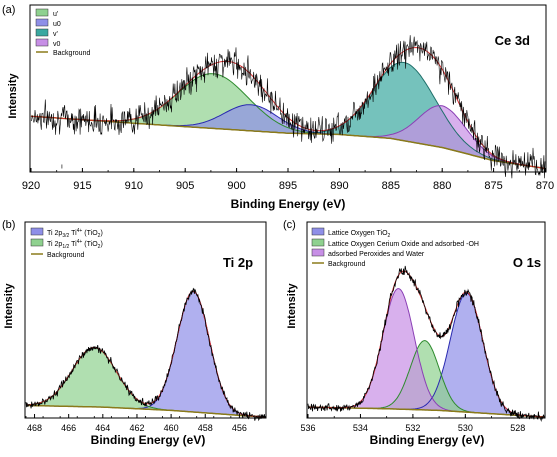 The image size is (557, 457). Describe the element at coordinates (465, 428) in the screenshot. I see `x-tick-label-c-3: 530` at that location.